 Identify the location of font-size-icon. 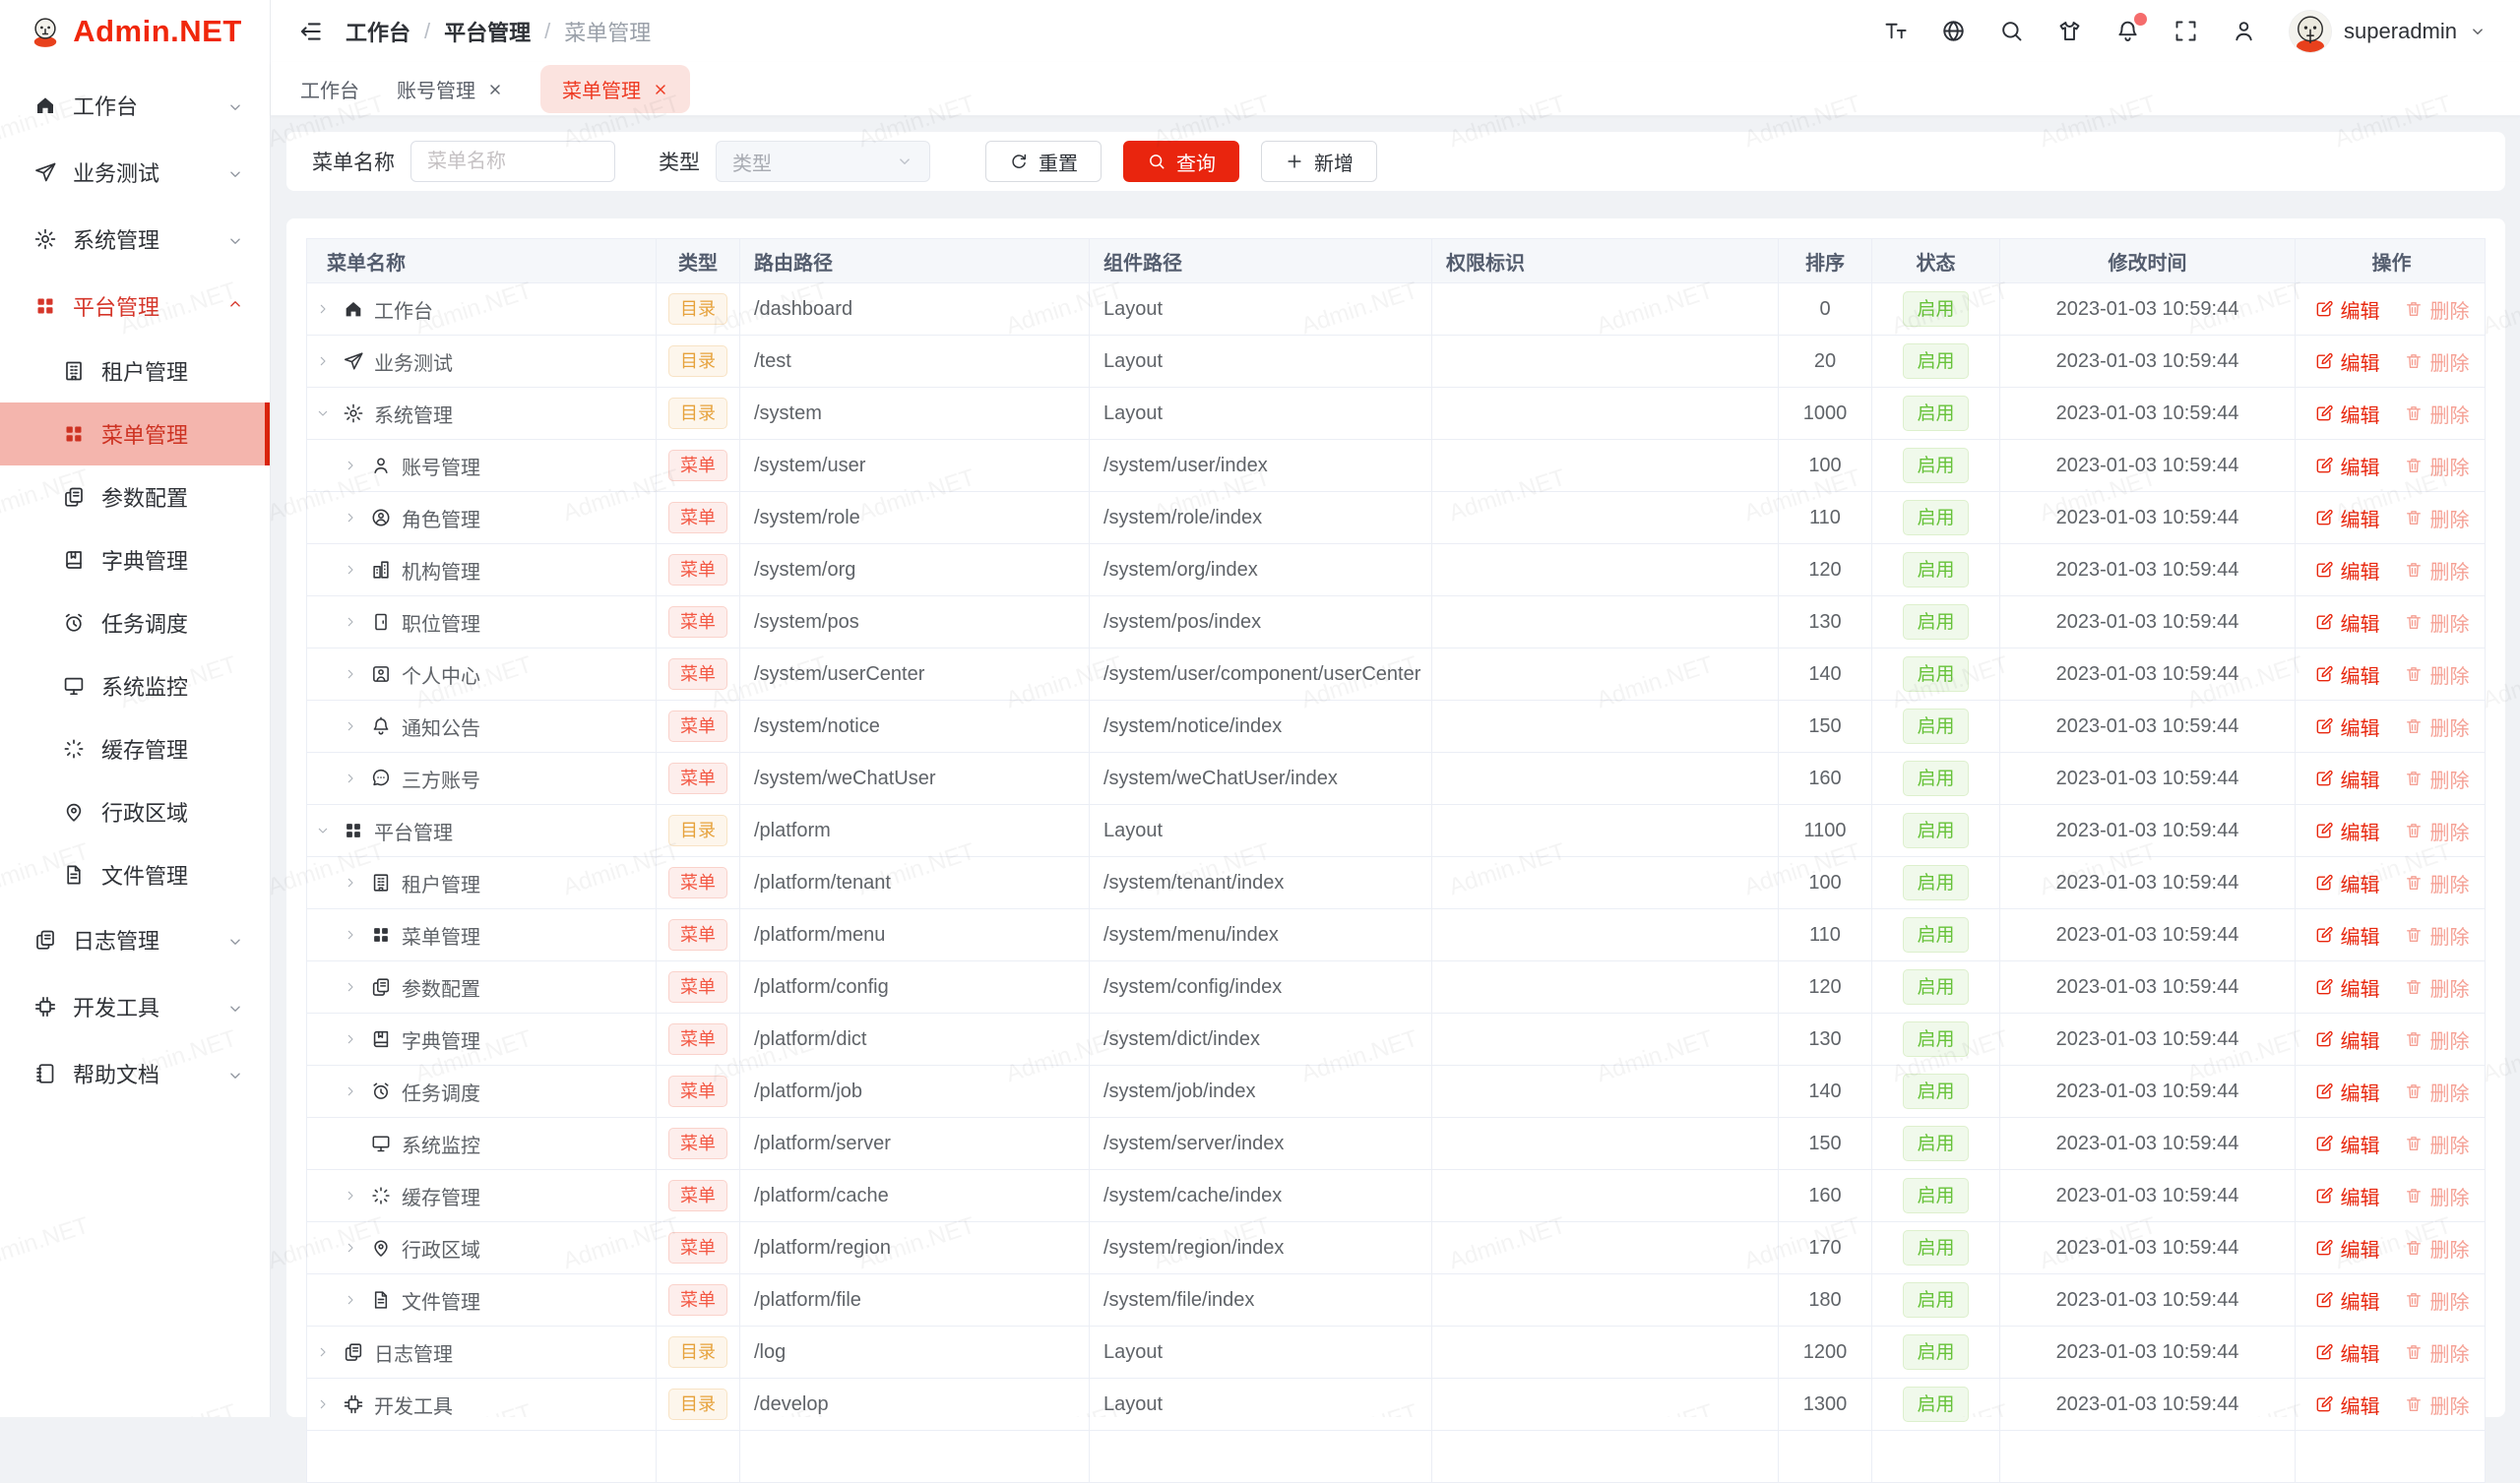
(1895, 31).